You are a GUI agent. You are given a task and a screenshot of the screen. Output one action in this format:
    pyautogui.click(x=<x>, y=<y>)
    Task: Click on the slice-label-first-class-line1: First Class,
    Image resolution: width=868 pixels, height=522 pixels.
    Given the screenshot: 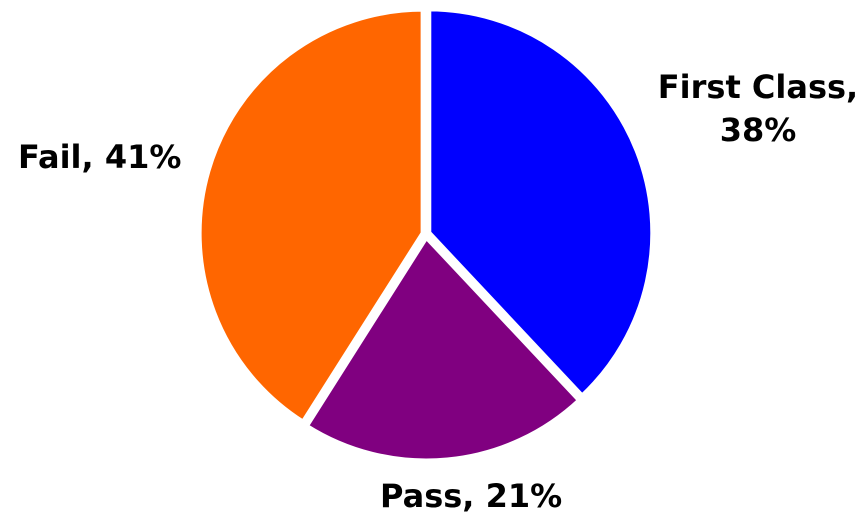 What is the action you would take?
    pyautogui.click(x=758, y=87)
    